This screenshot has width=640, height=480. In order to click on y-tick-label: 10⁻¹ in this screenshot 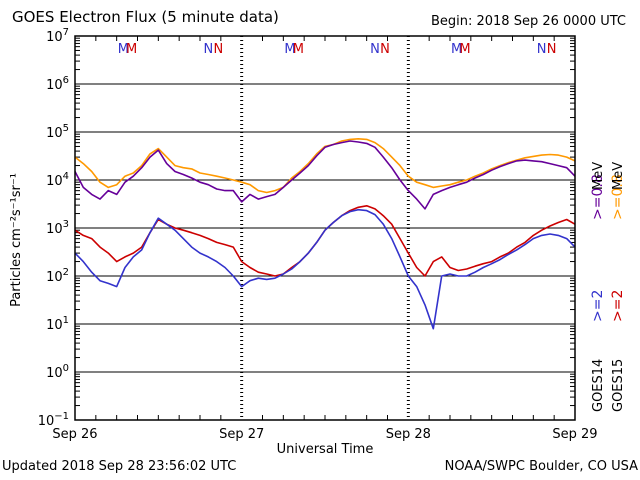, I will do `click(53, 420)`.